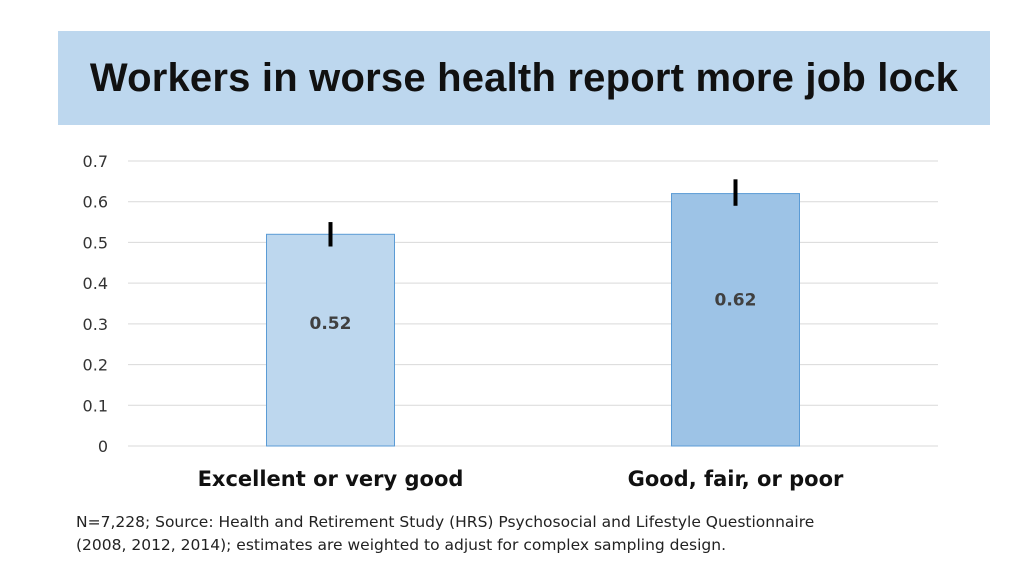 This screenshot has height=576, width=1024. Describe the element at coordinates (95, 283) in the screenshot. I see `y-tick-label: 0.4` at that location.